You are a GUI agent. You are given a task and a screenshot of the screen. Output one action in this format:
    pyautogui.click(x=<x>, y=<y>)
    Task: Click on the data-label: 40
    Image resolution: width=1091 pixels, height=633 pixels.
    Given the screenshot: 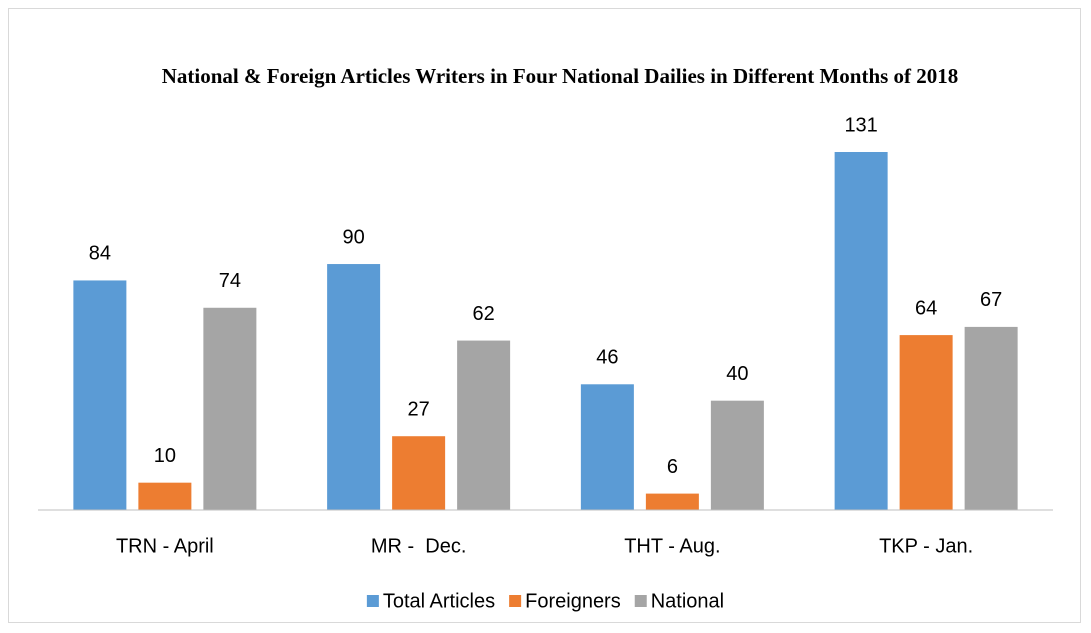 What is the action you would take?
    pyautogui.click(x=737, y=374)
    